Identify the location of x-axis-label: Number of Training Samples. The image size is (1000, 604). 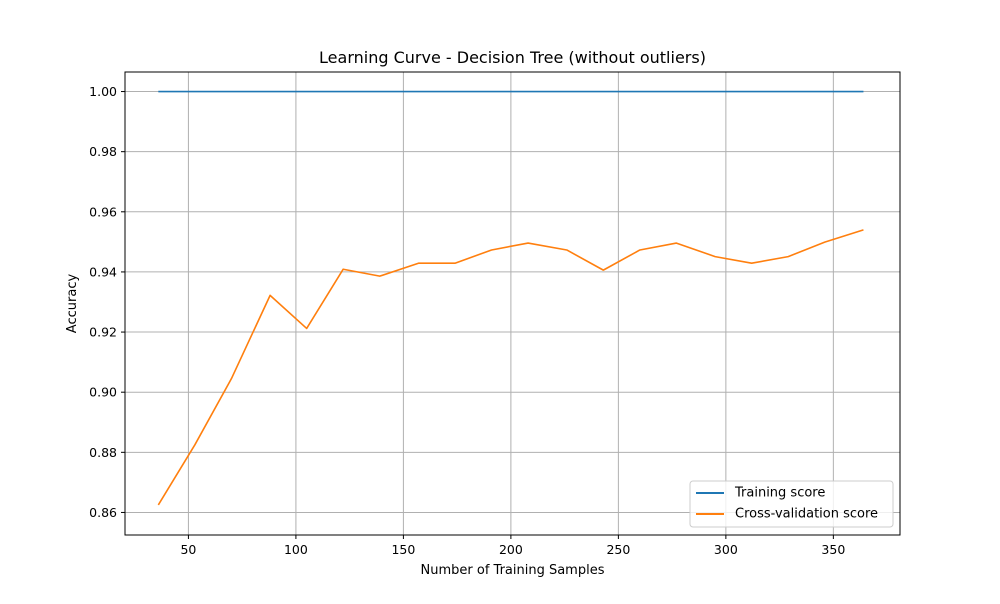
(513, 570).